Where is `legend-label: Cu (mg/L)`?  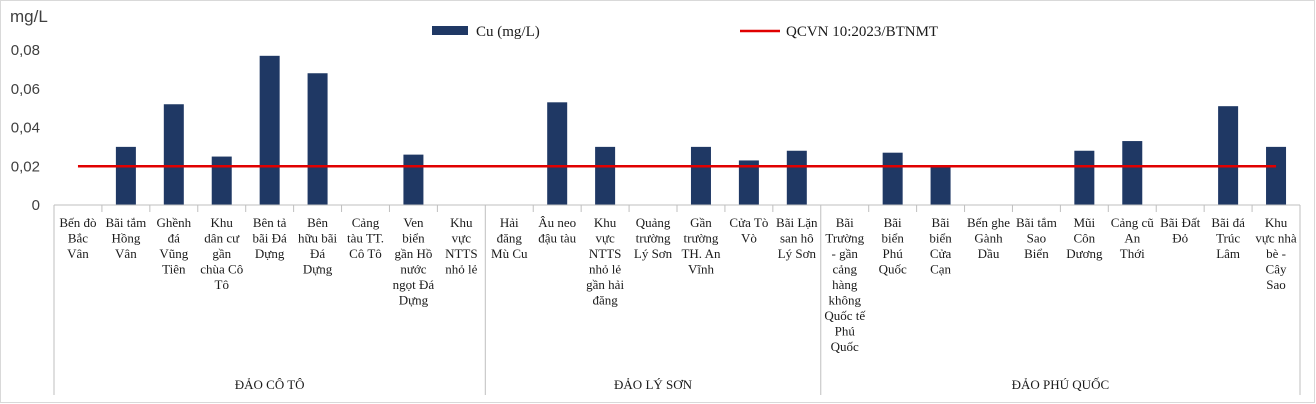 legend-label: Cu (mg/L) is located at coordinates (508, 32).